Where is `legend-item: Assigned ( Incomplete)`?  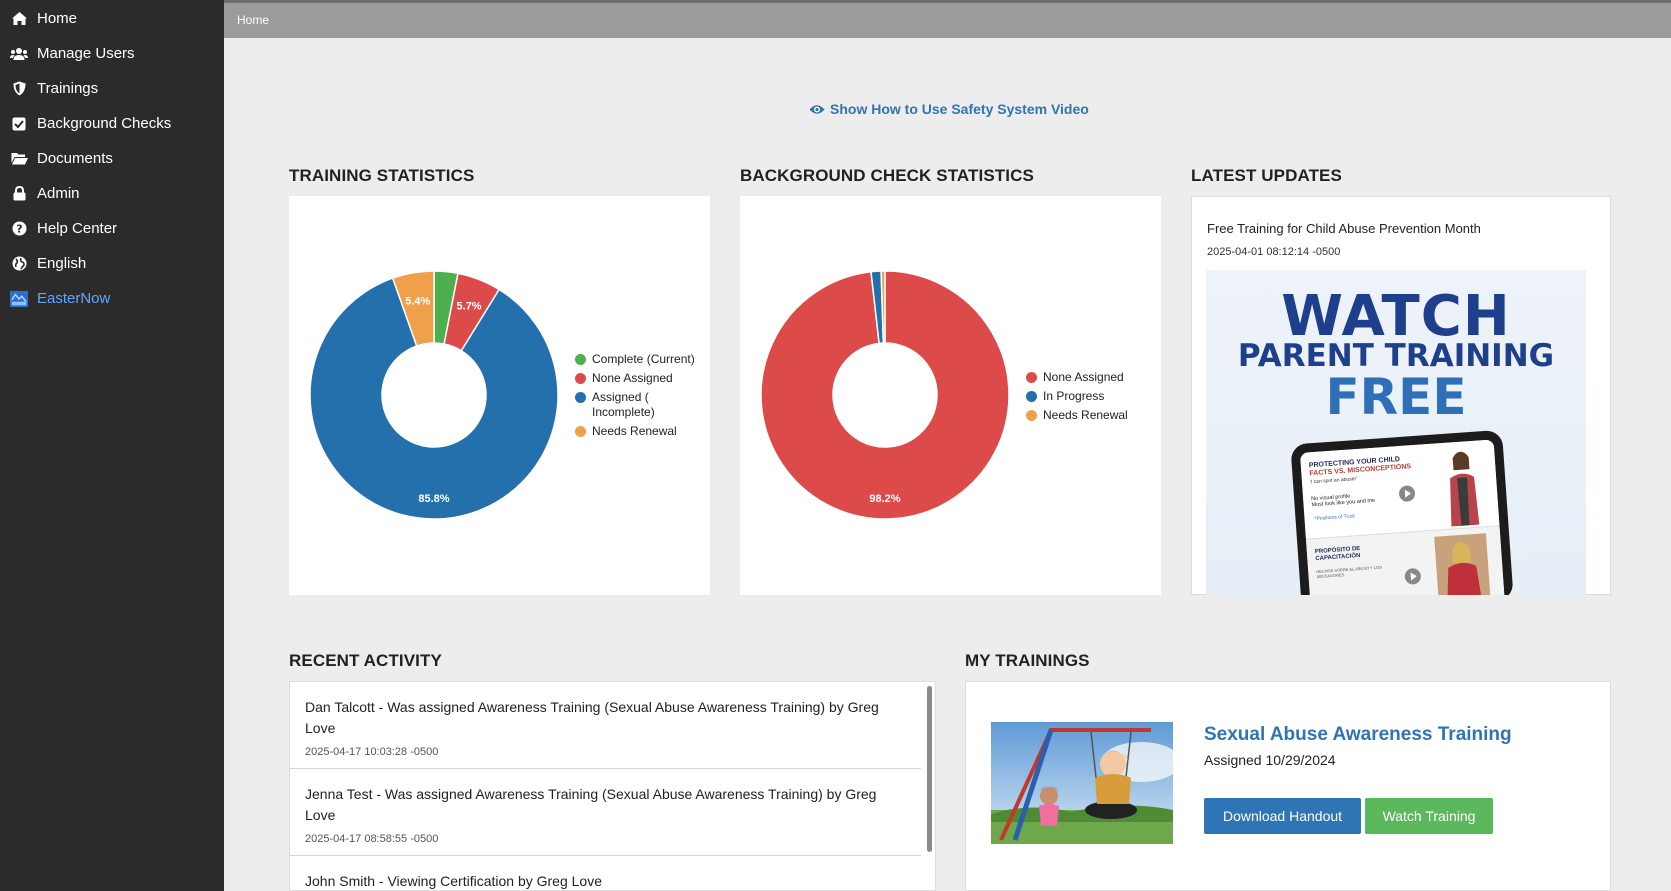 legend-item: Assigned ( Incomplete) is located at coordinates (640, 405).